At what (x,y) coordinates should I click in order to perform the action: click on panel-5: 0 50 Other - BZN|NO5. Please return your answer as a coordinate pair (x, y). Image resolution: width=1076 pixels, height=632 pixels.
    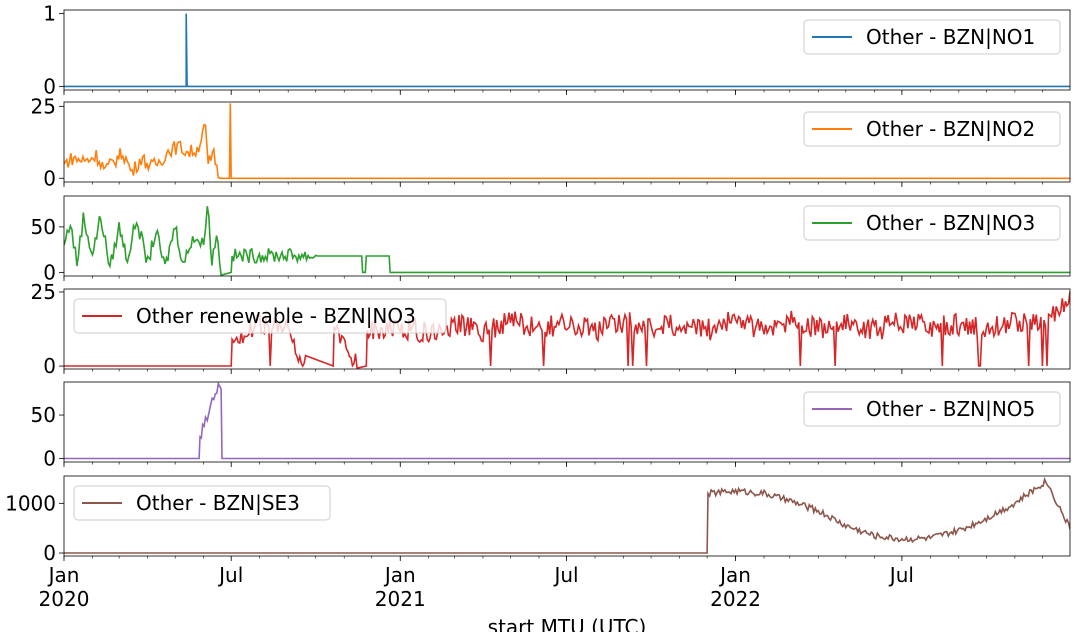
    Looking at the image, I should click on (551, 426).